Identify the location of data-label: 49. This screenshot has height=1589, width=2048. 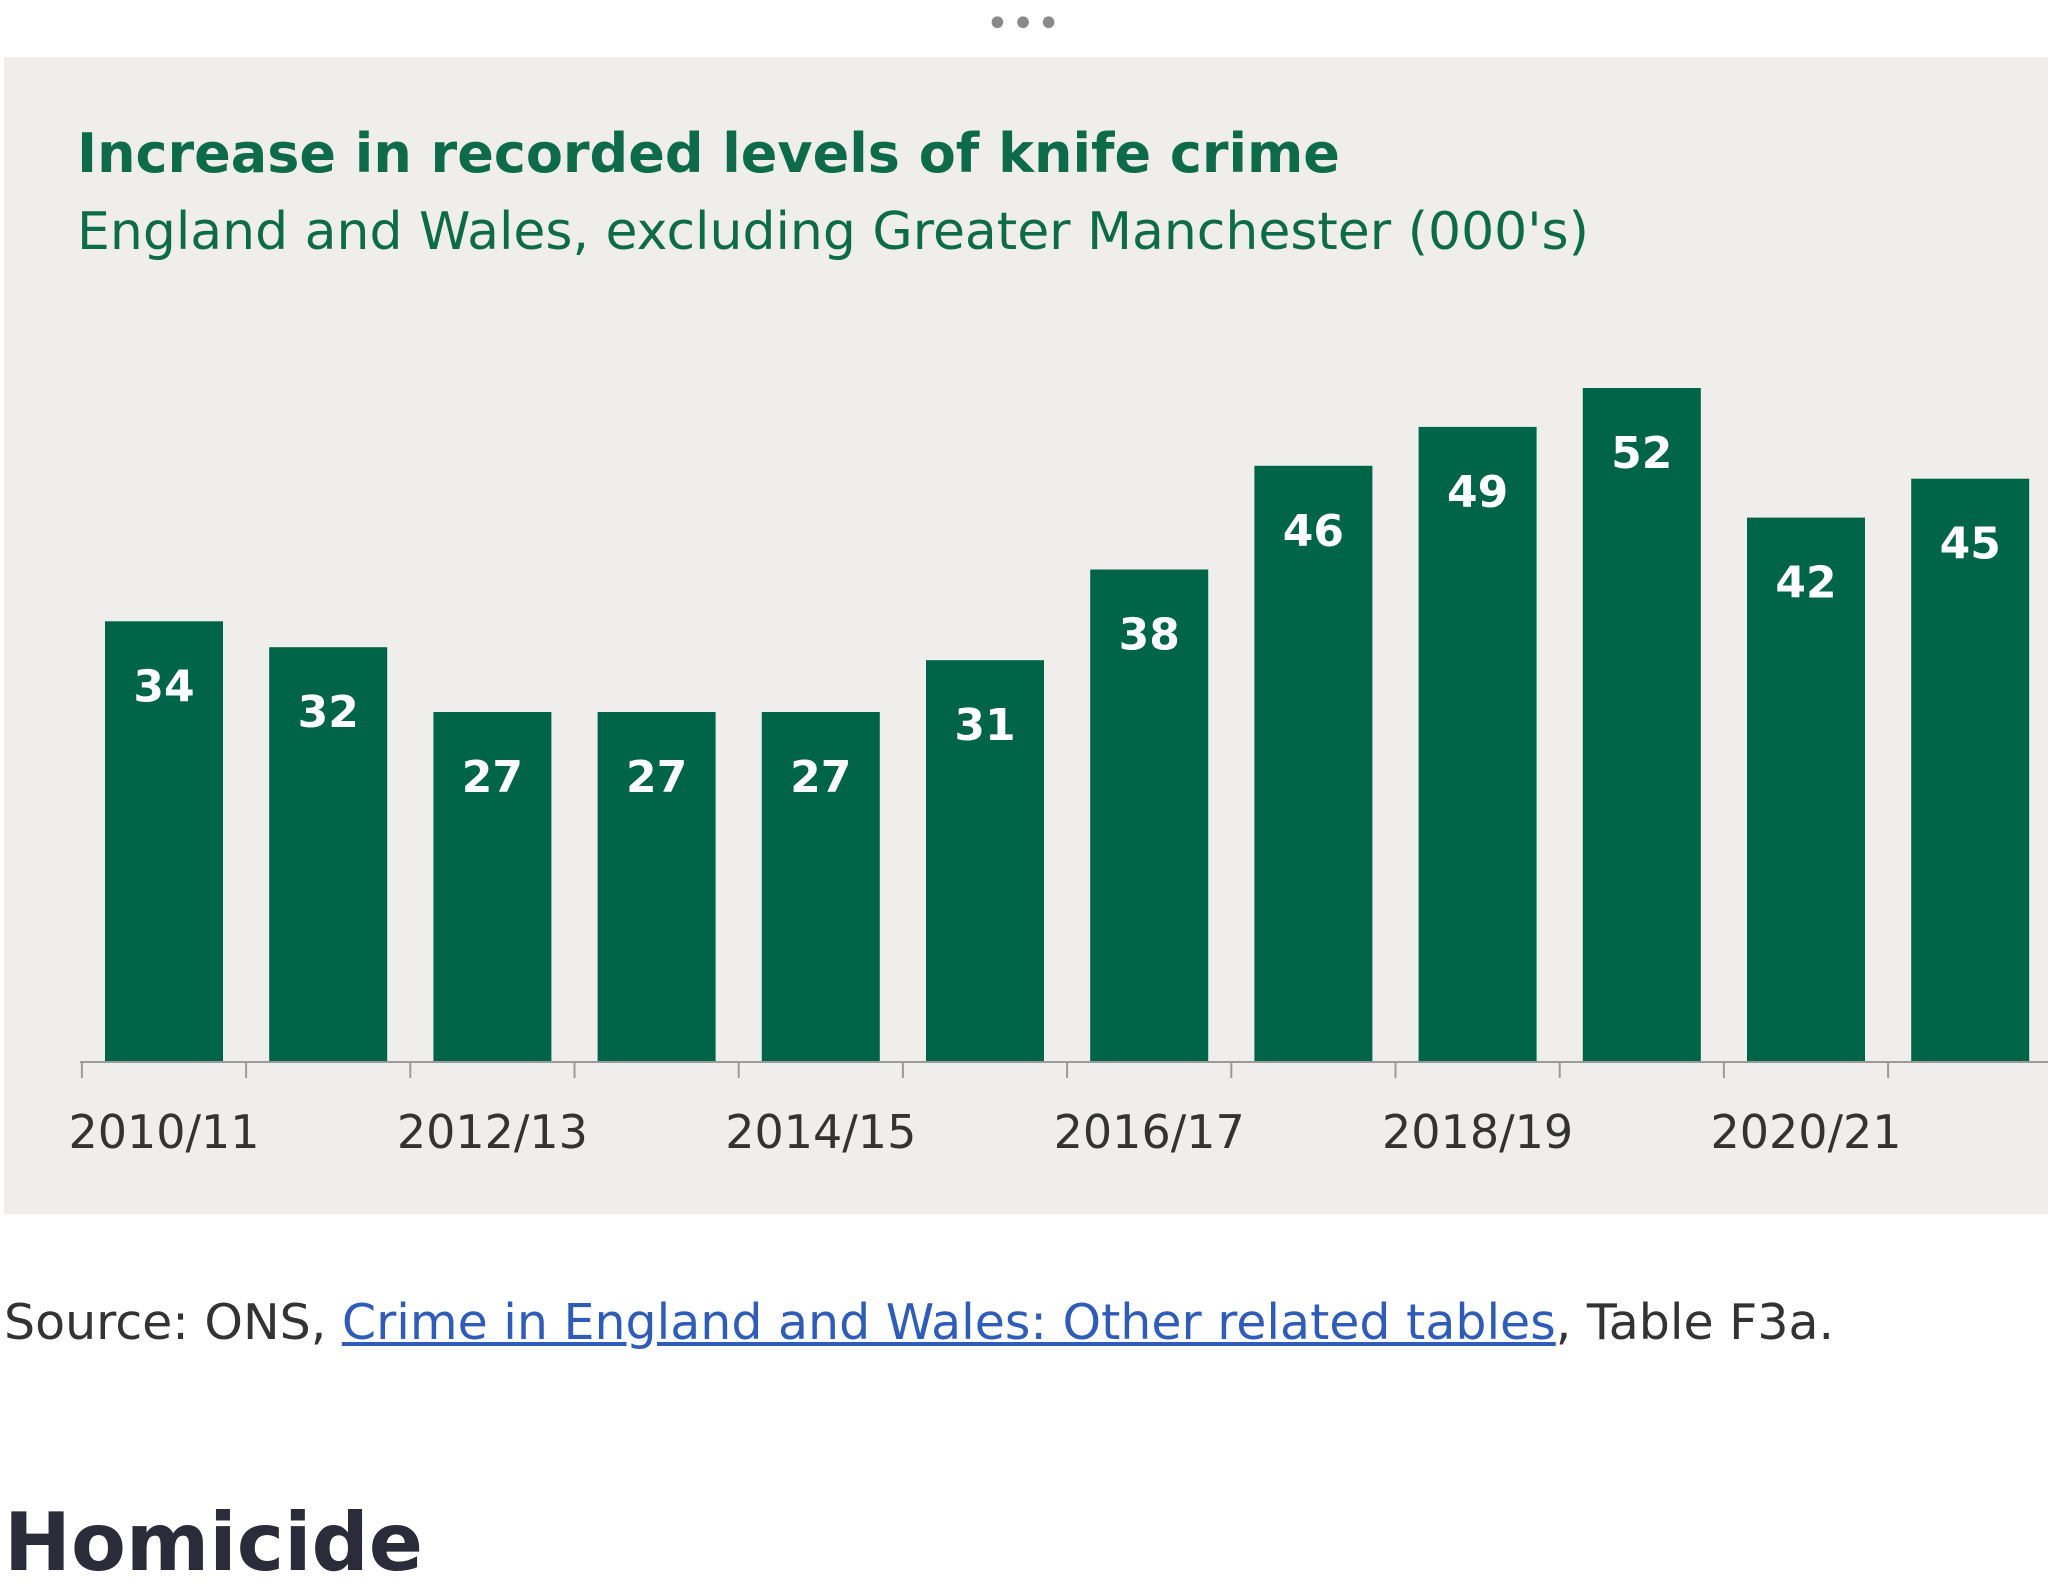
(1477, 492).